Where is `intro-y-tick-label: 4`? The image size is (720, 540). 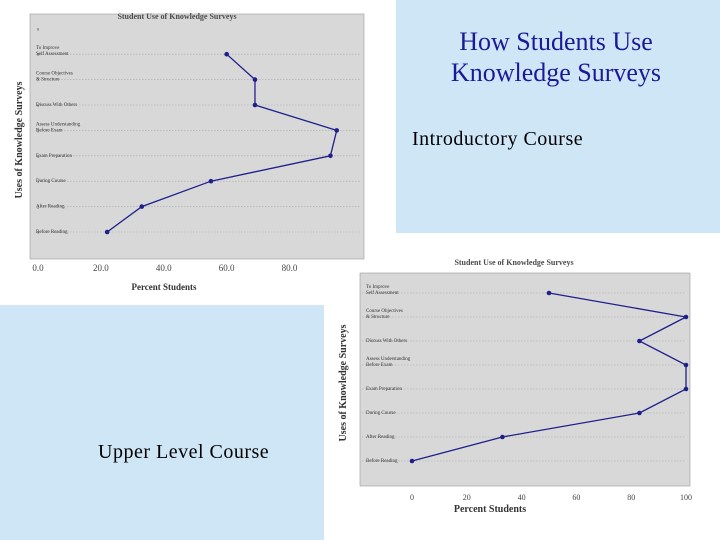 intro-y-tick-label: 4 is located at coordinates (38, 156).